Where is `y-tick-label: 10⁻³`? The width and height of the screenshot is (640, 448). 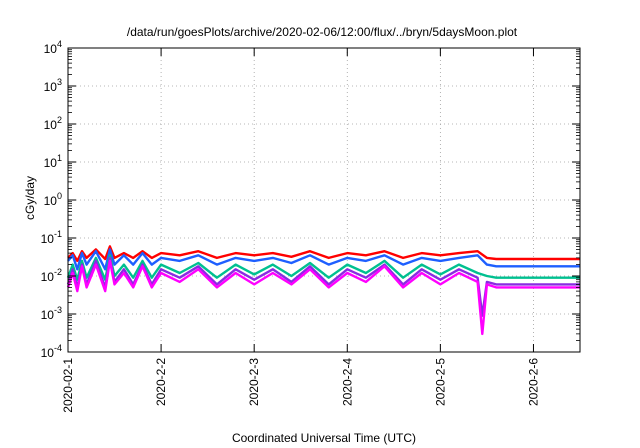 y-tick-label: 10⁻³ is located at coordinates (51, 313).